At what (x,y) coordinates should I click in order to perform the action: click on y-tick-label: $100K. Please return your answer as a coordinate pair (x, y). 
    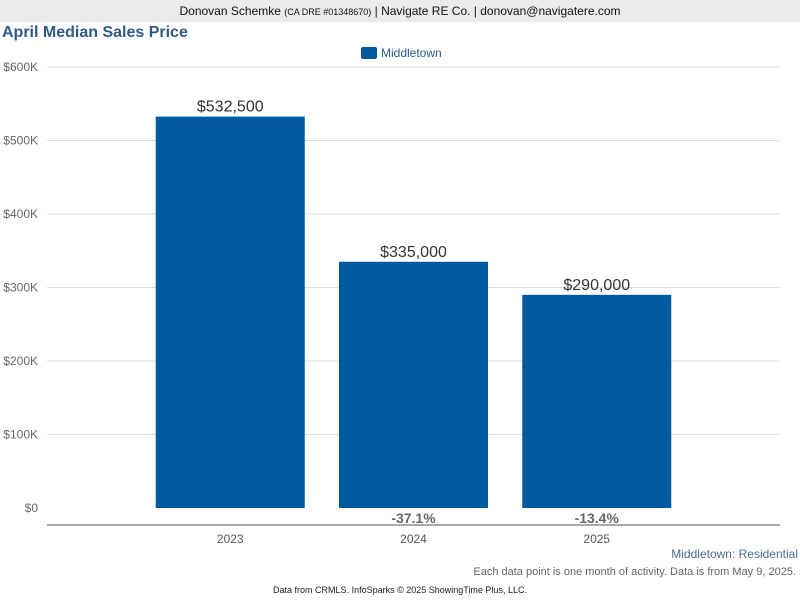
    Looking at the image, I should click on (20, 435).